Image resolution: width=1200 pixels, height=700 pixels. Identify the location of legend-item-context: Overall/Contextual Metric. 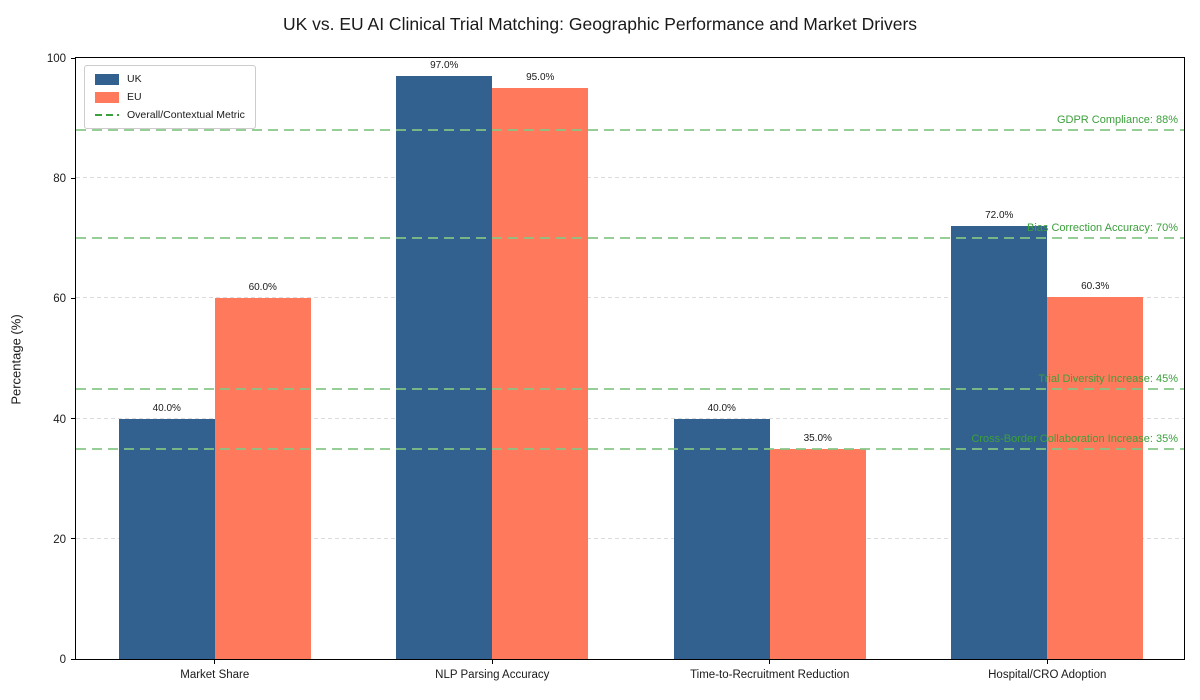
(170, 115).